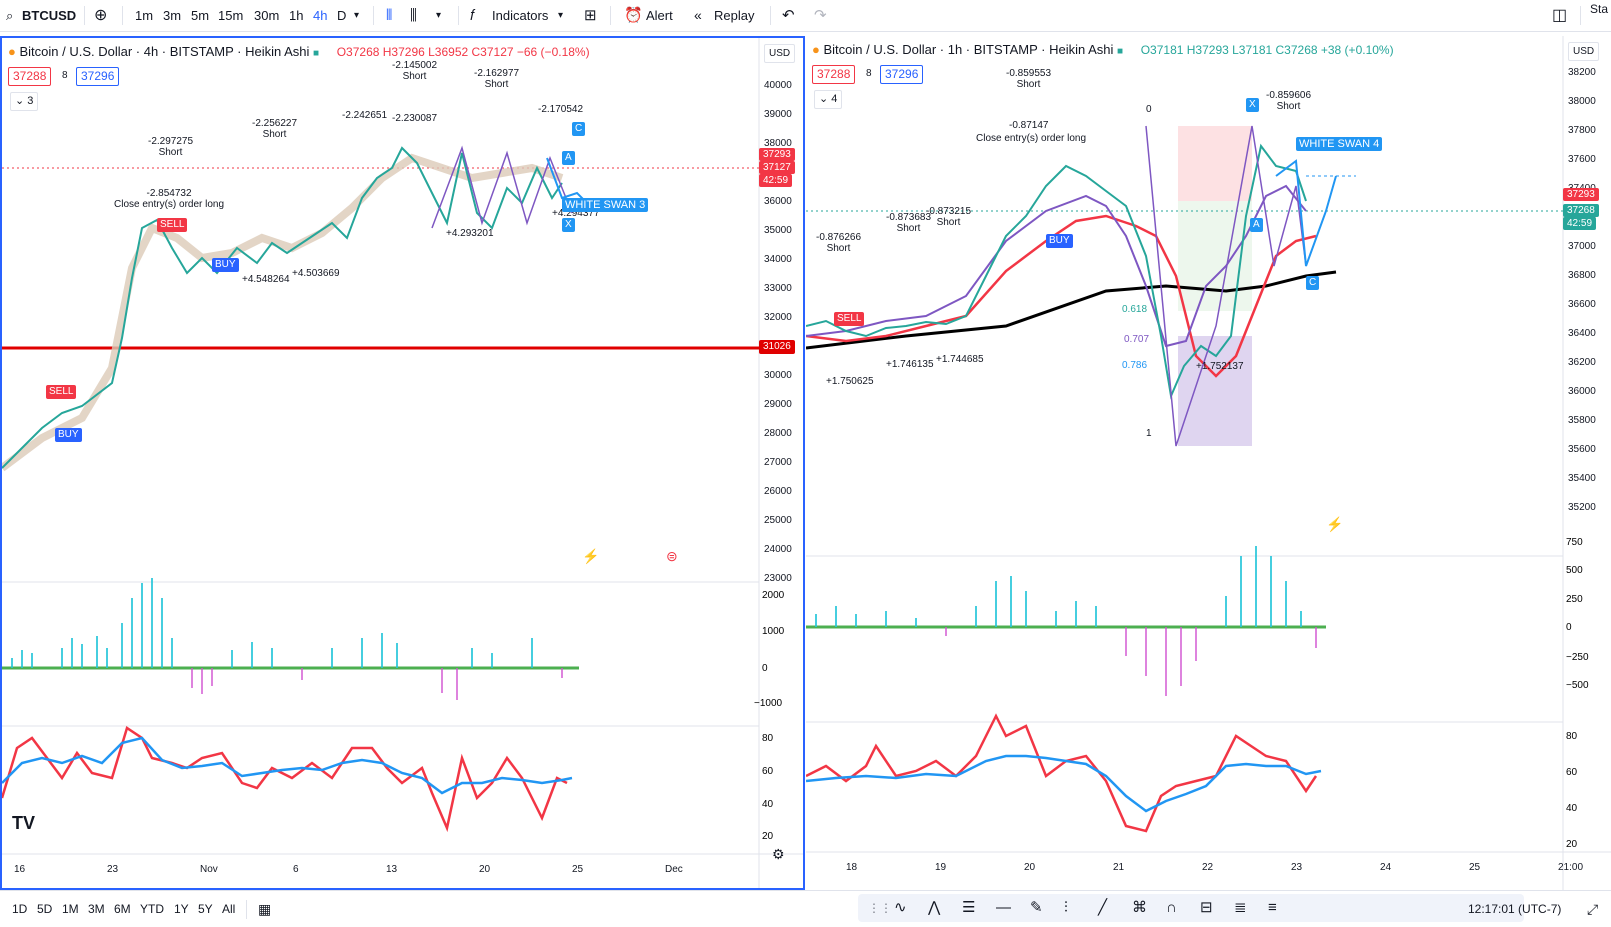  I want to click on fullscreen-icon: ⤢, so click(1593, 909).